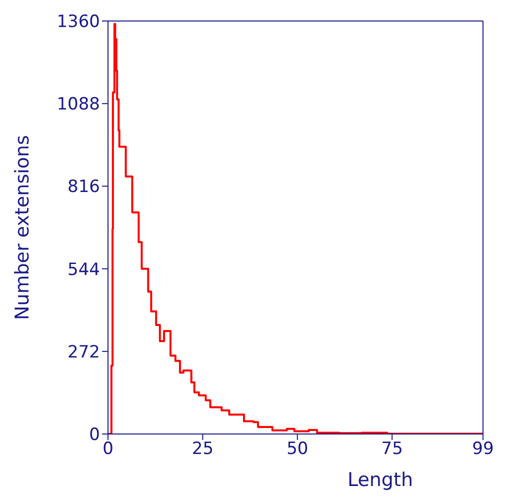 This screenshot has width=506, height=502. Describe the element at coordinates (297, 449) in the screenshot. I see `x-tick-label: 50` at that location.